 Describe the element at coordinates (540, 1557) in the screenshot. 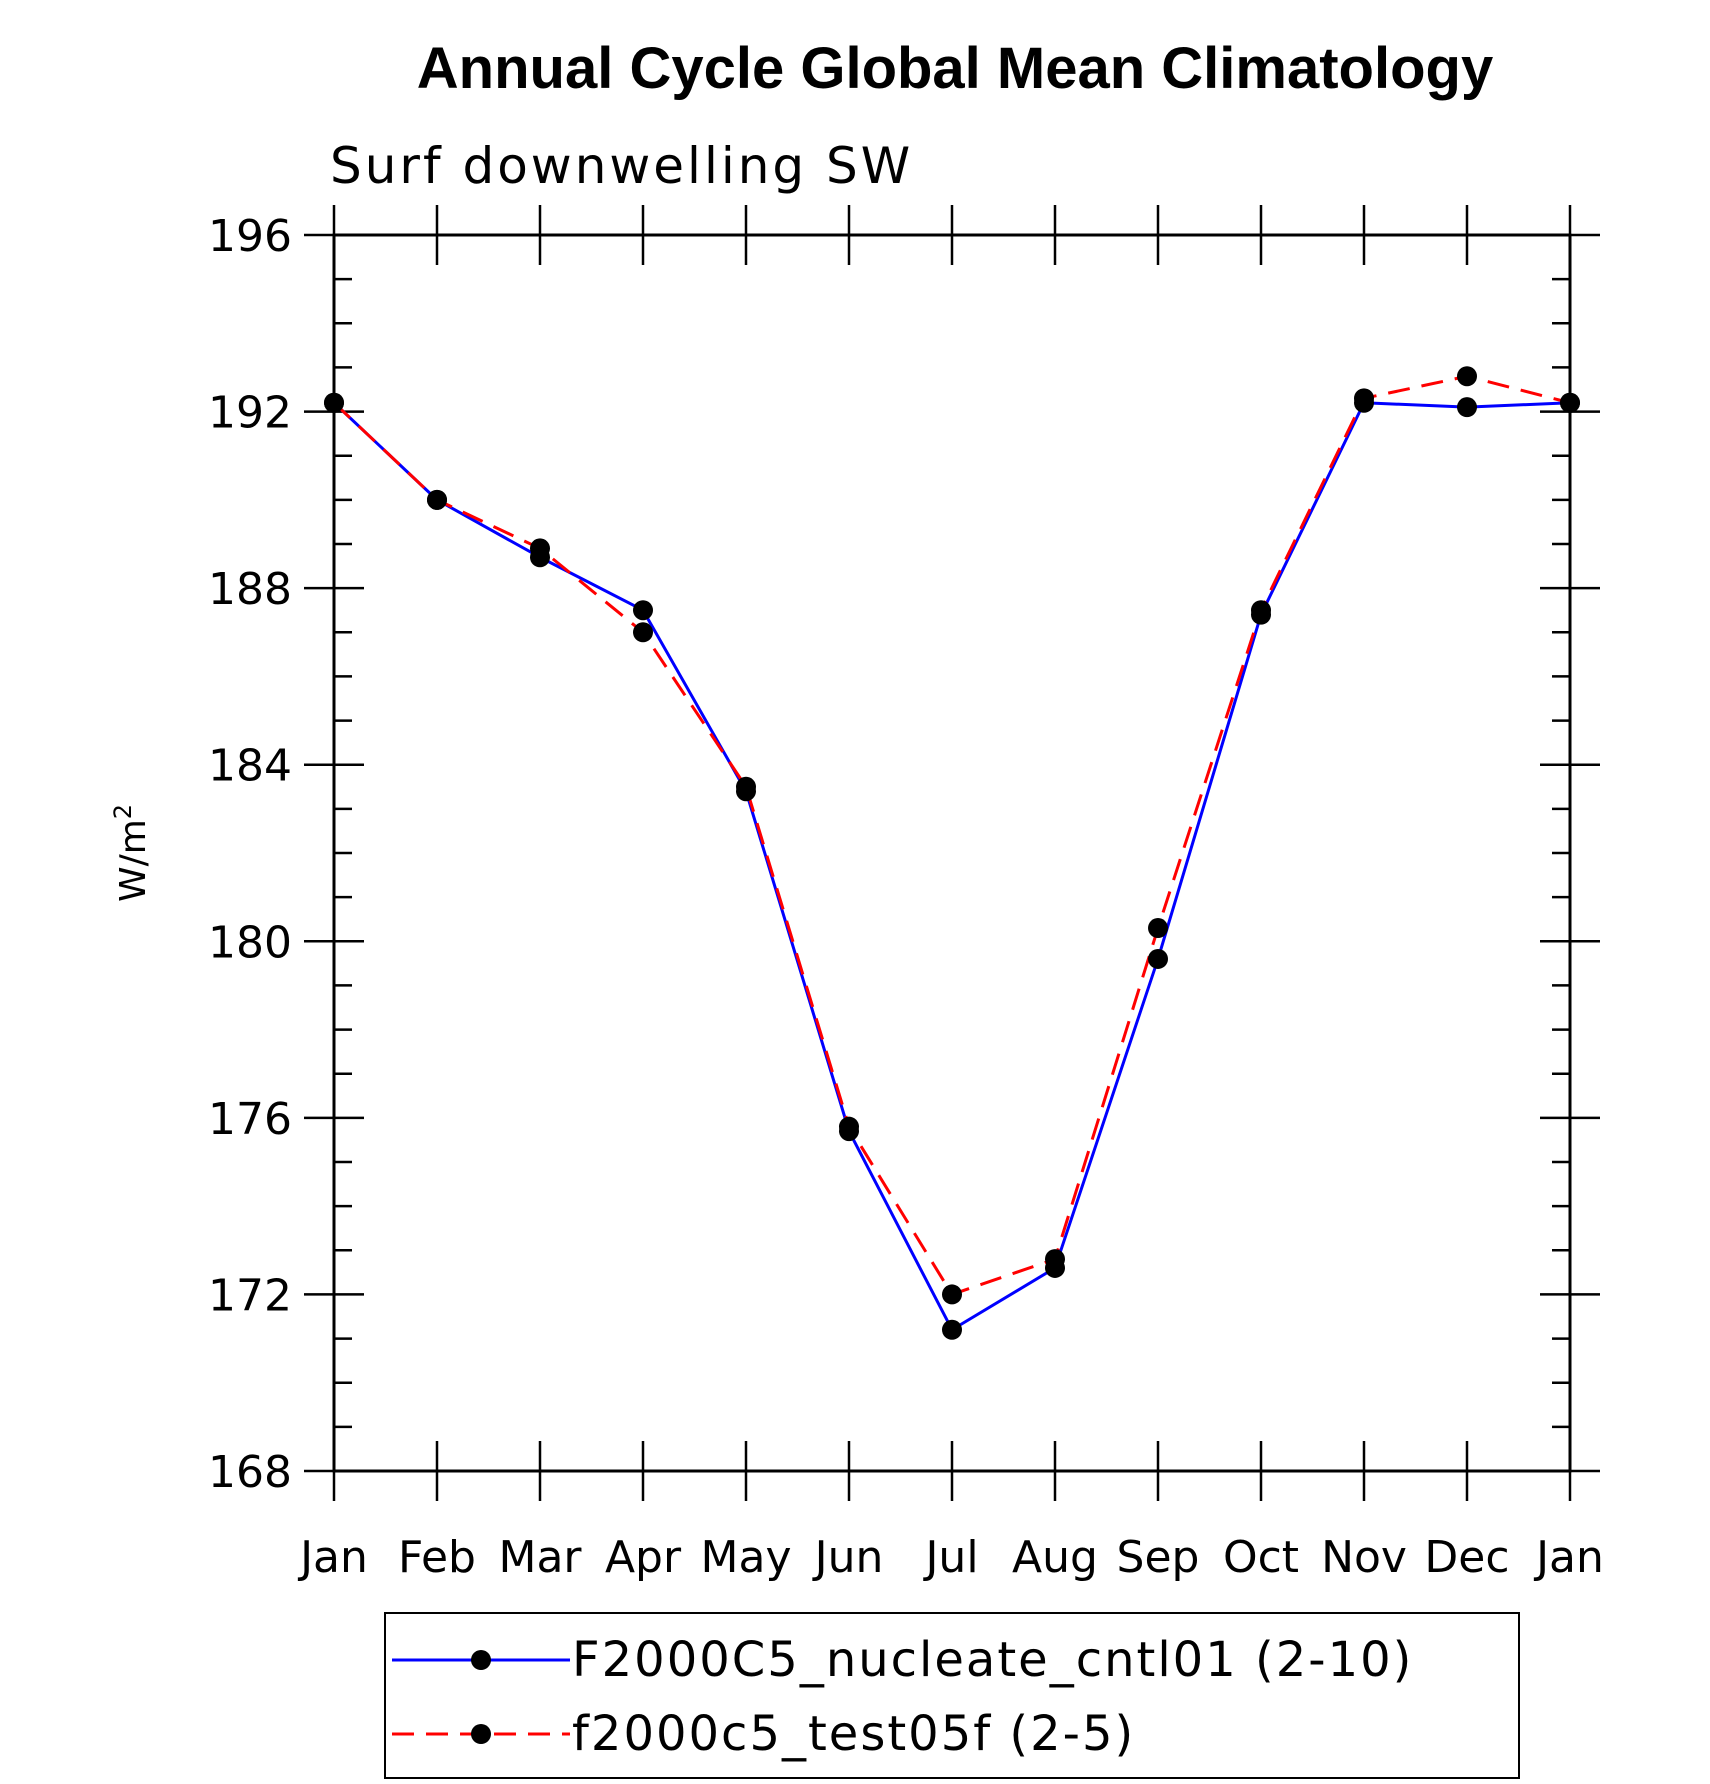

I see `x-tick-label: Mar` at that location.